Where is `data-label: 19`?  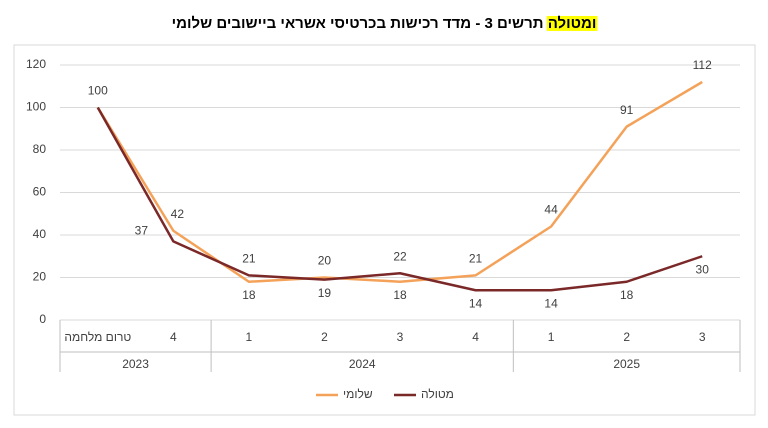
data-label: 19 is located at coordinates (325, 293).